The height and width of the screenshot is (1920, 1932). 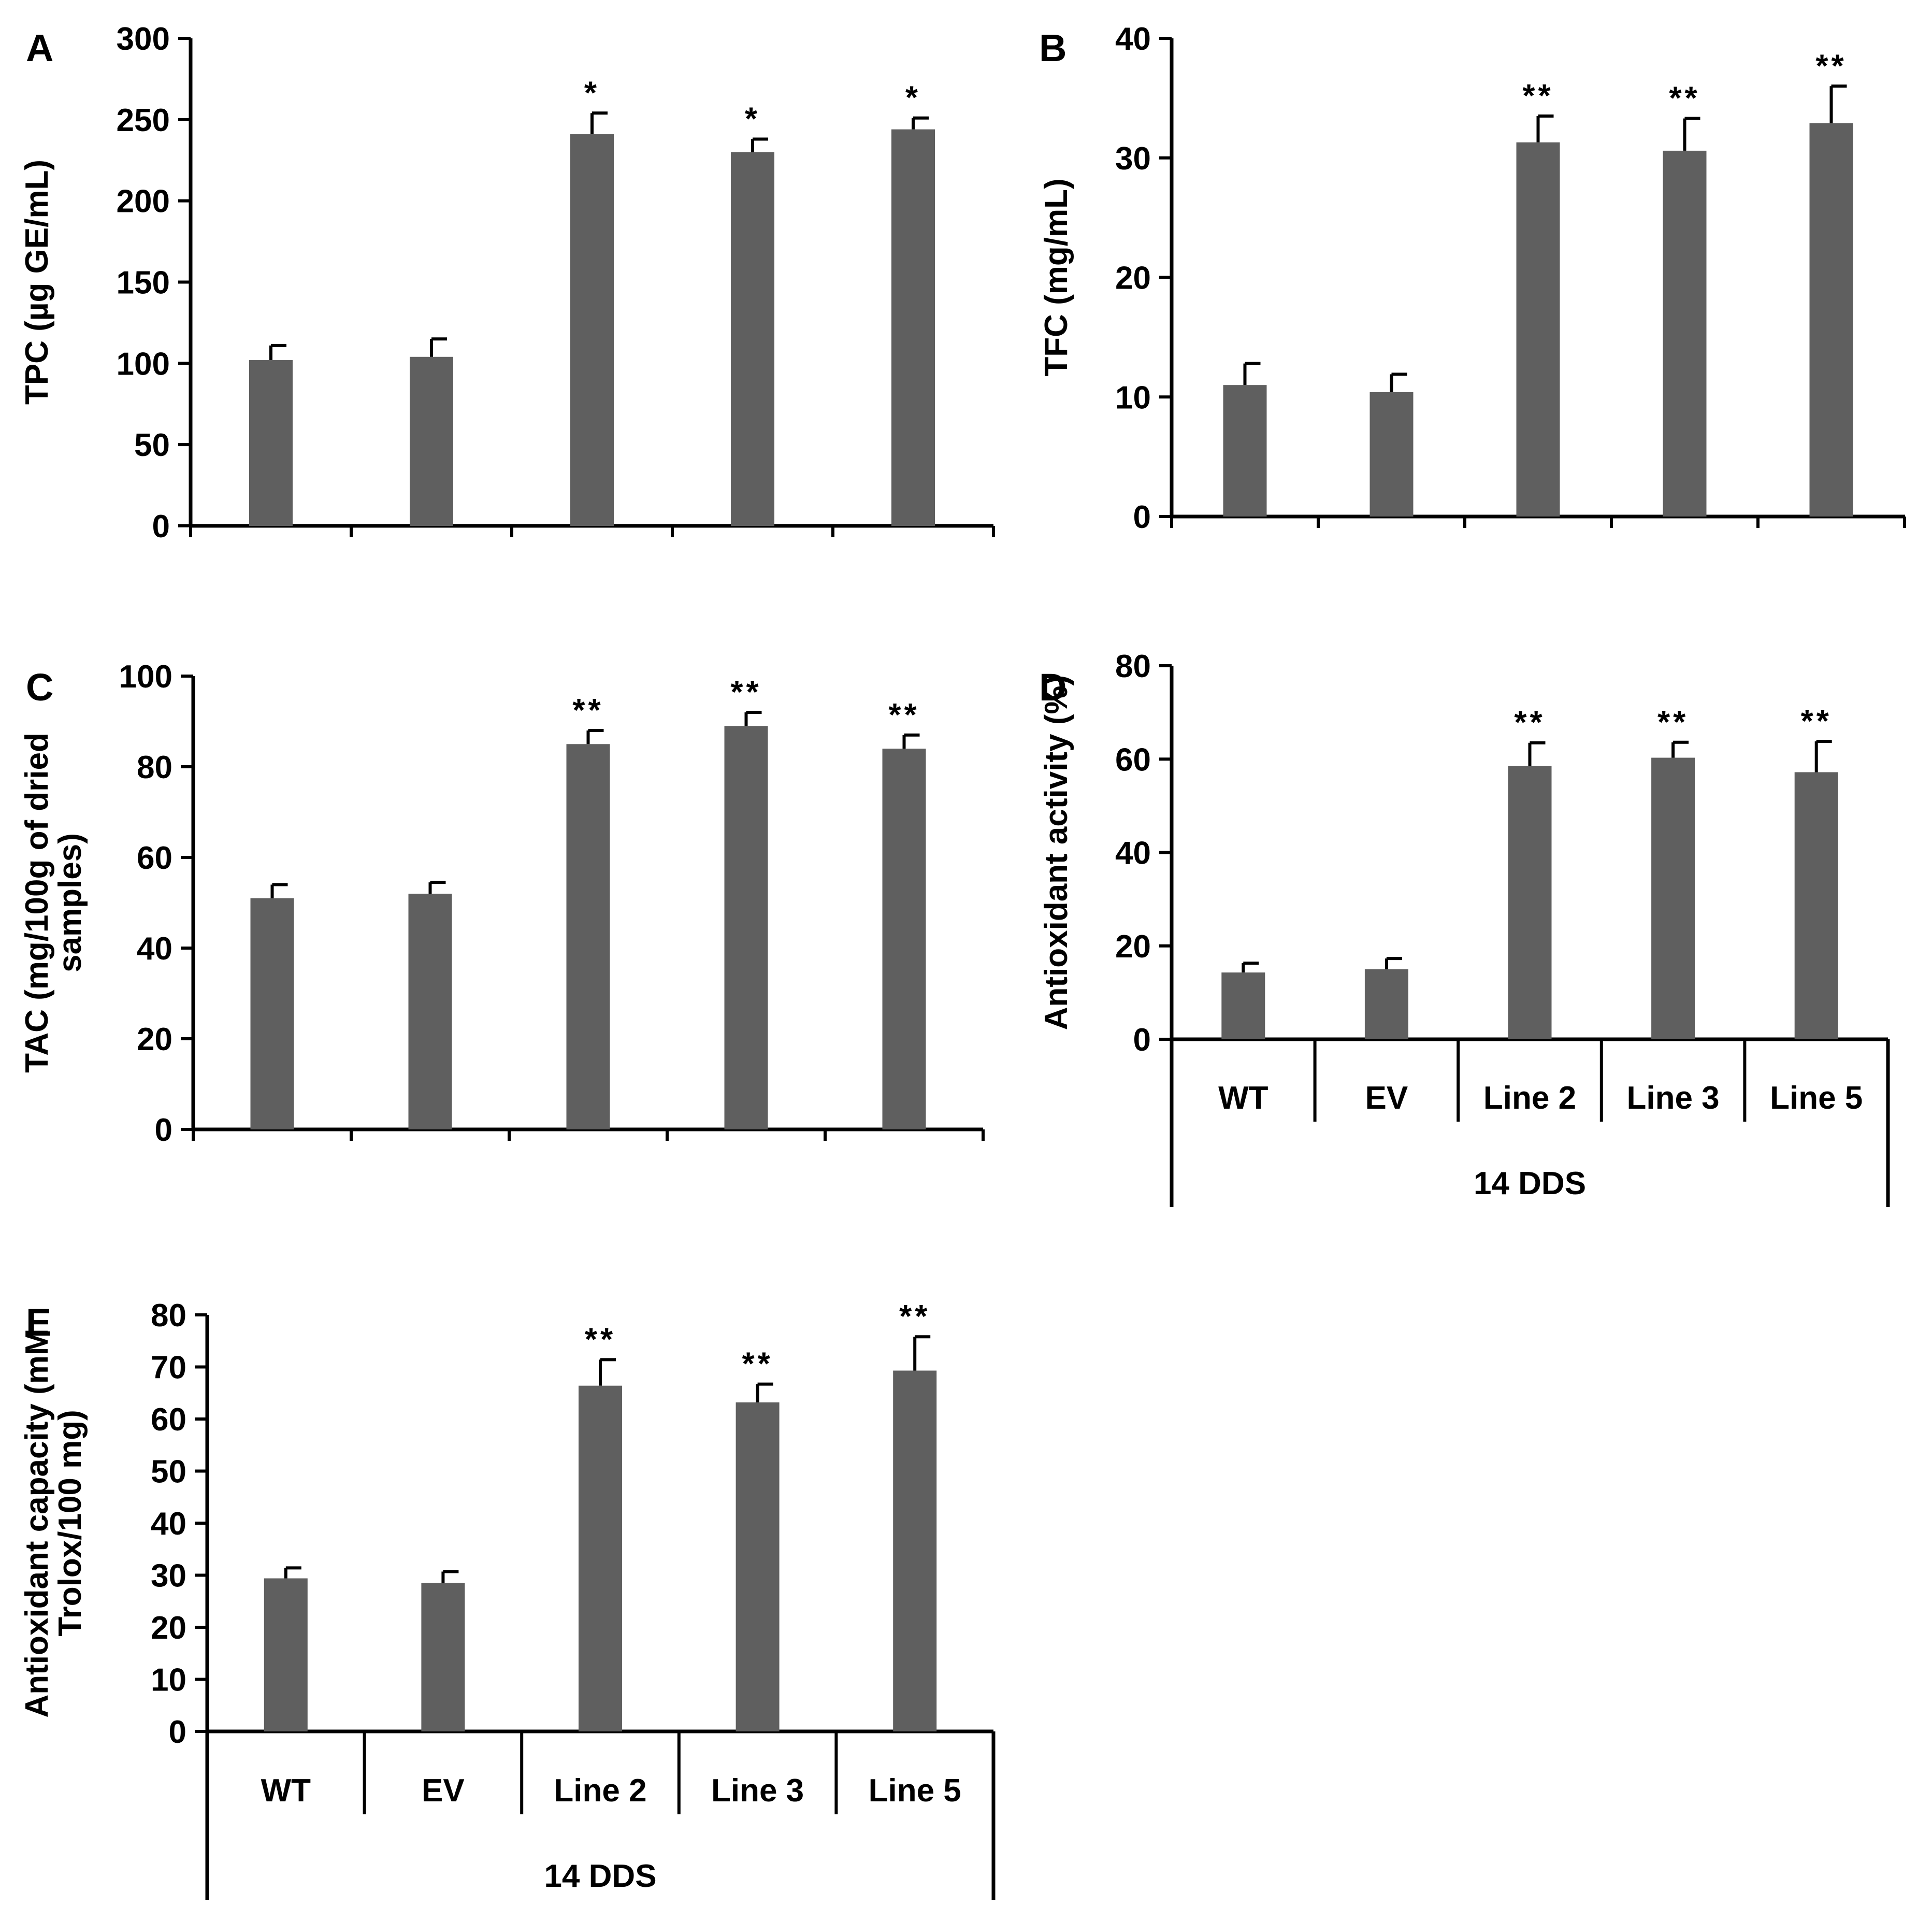 What do you see at coordinates (143, 39) in the screenshot?
I see `y-tick-label: 300` at bounding box center [143, 39].